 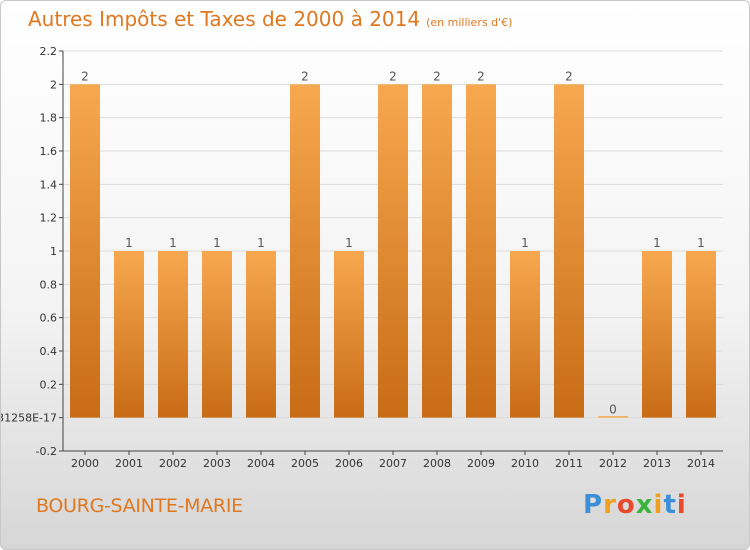 I want to click on bar-2008, so click(x=437, y=251).